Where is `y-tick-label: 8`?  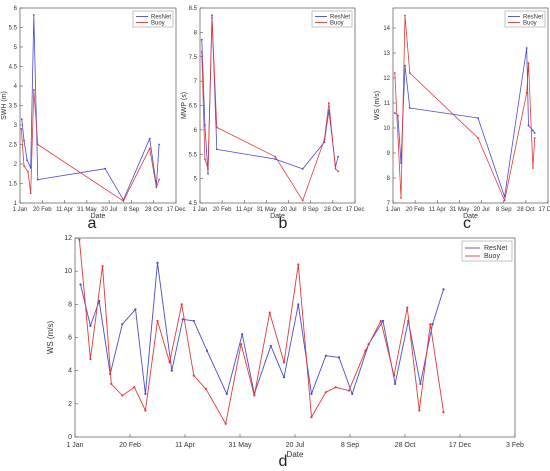
y-tick-label: 8 is located at coordinates (389, 179).